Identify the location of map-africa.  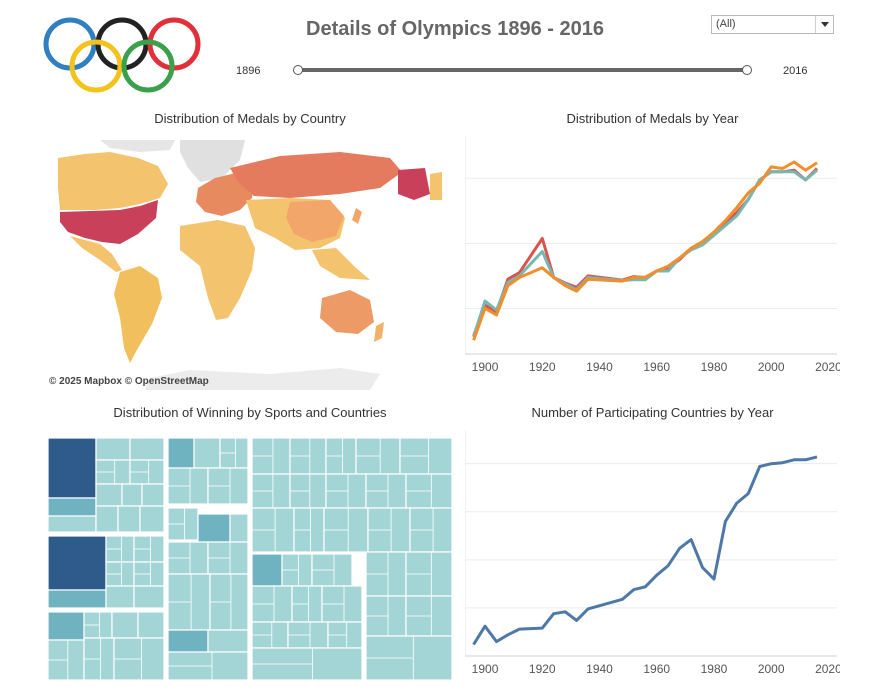
(217, 270).